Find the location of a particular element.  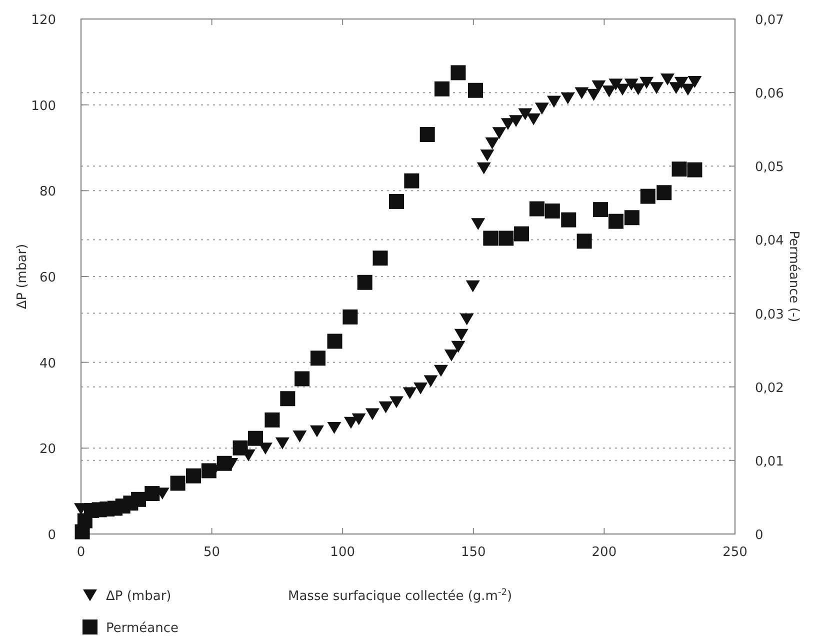

y2-tick-label: 0,04 is located at coordinates (769, 241).